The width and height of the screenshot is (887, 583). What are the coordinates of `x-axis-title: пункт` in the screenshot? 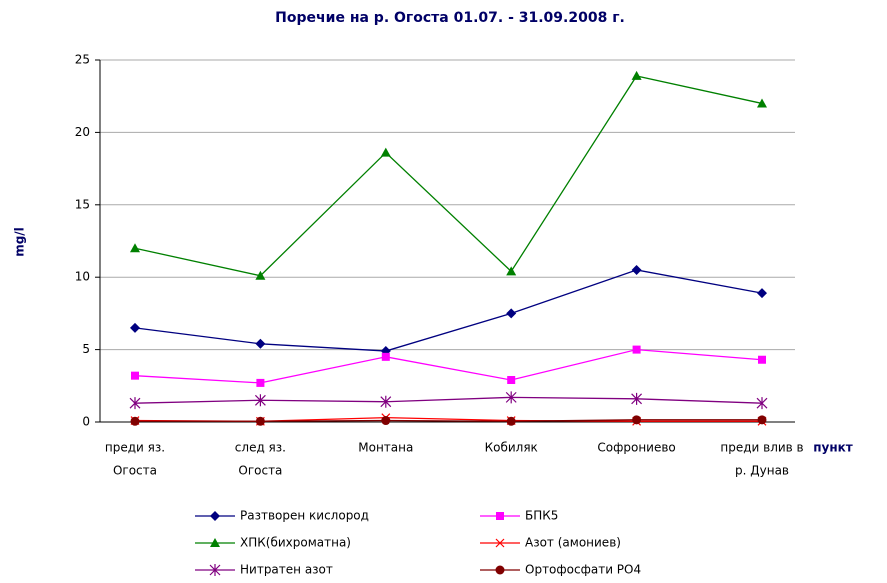 It's located at (833, 448).